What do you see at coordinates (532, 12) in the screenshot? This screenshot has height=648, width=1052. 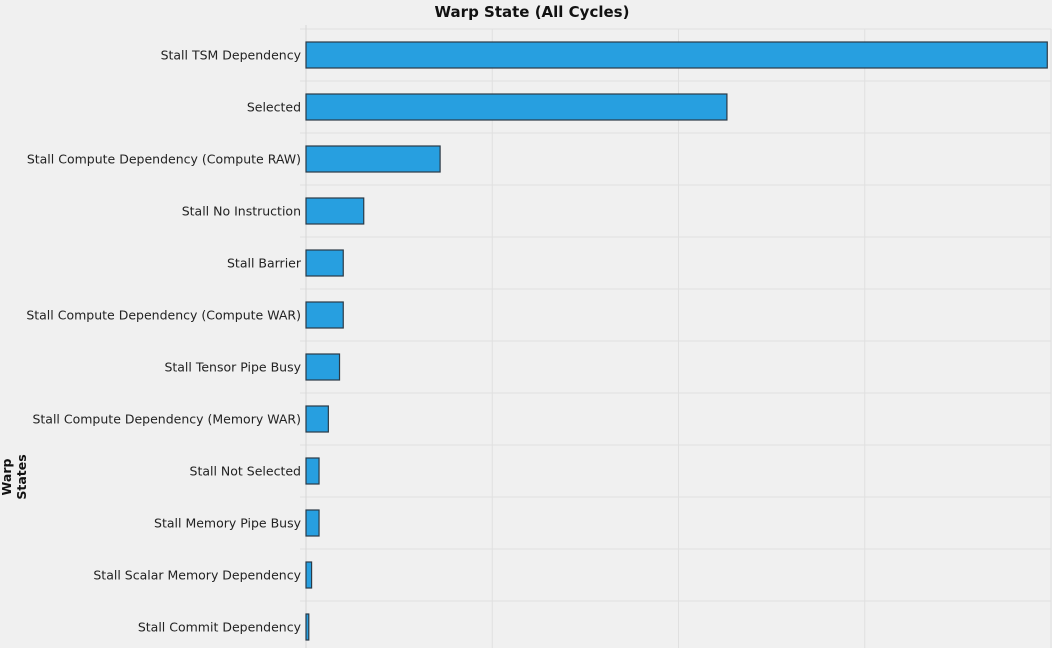 I see `chart-title: Warp State (All Cycles)` at bounding box center [532, 12].